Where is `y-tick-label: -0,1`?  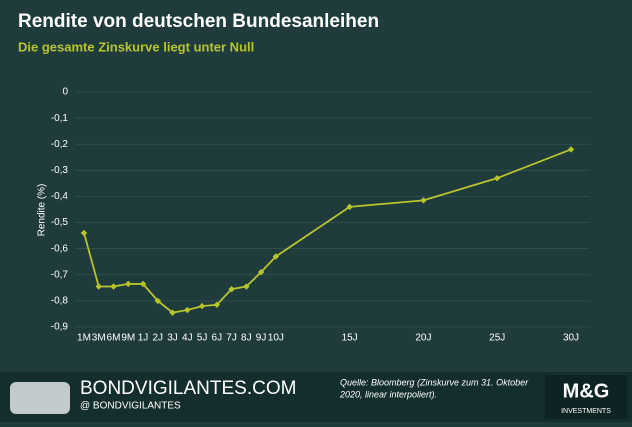 y-tick-label: -0,1 is located at coordinates (60, 118).